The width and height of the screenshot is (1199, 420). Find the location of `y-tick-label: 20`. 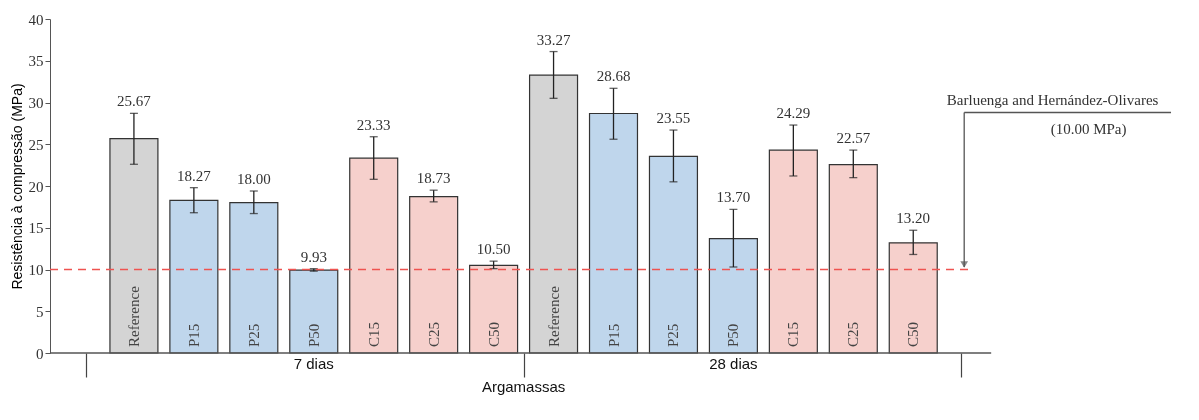

y-tick-label: 20 is located at coordinates (36, 186).